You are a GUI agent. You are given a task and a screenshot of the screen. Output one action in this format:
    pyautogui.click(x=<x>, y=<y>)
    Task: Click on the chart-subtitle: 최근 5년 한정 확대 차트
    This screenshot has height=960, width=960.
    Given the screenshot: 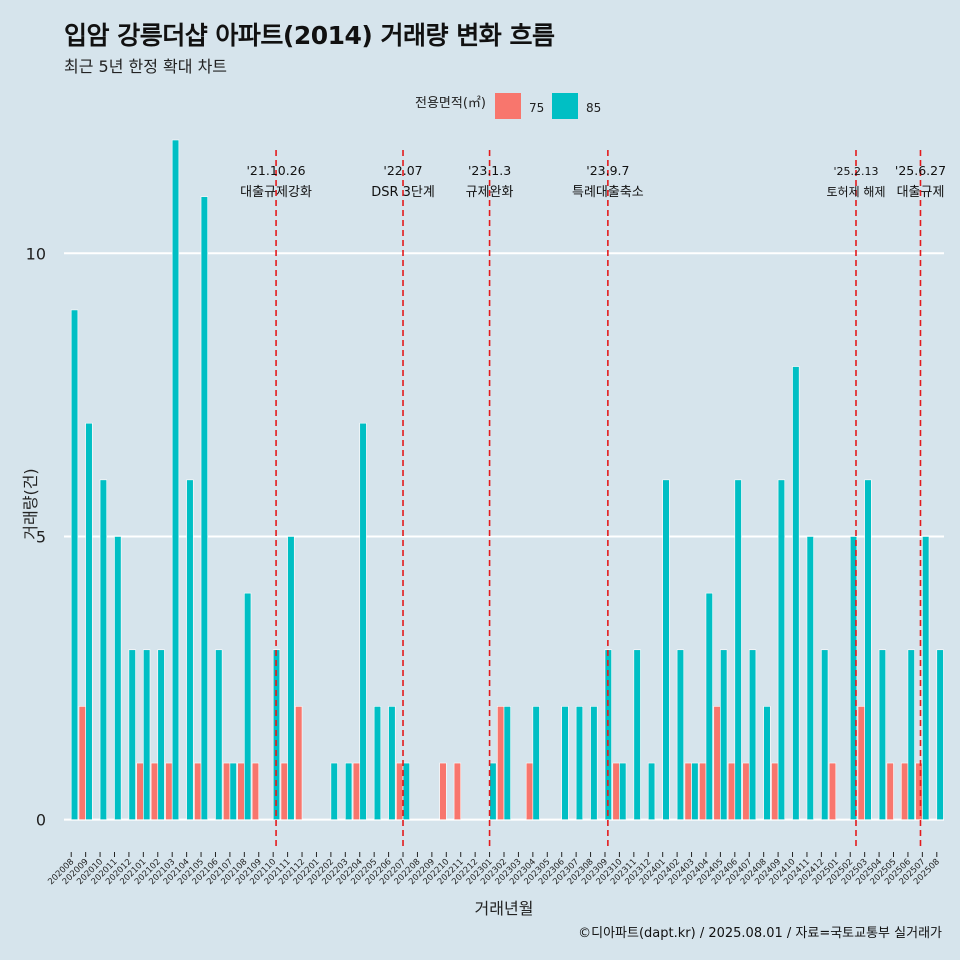 What is the action you would take?
    pyautogui.click(x=146, y=66)
    